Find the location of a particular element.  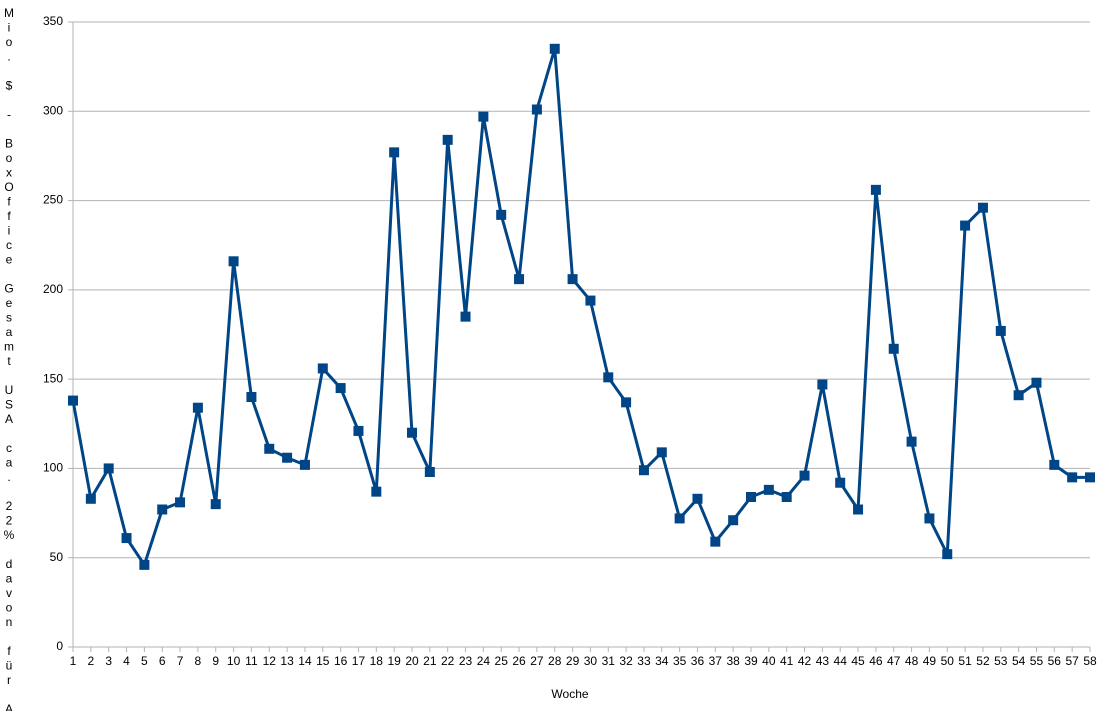

y-tick-label: 300 is located at coordinates (53, 110).